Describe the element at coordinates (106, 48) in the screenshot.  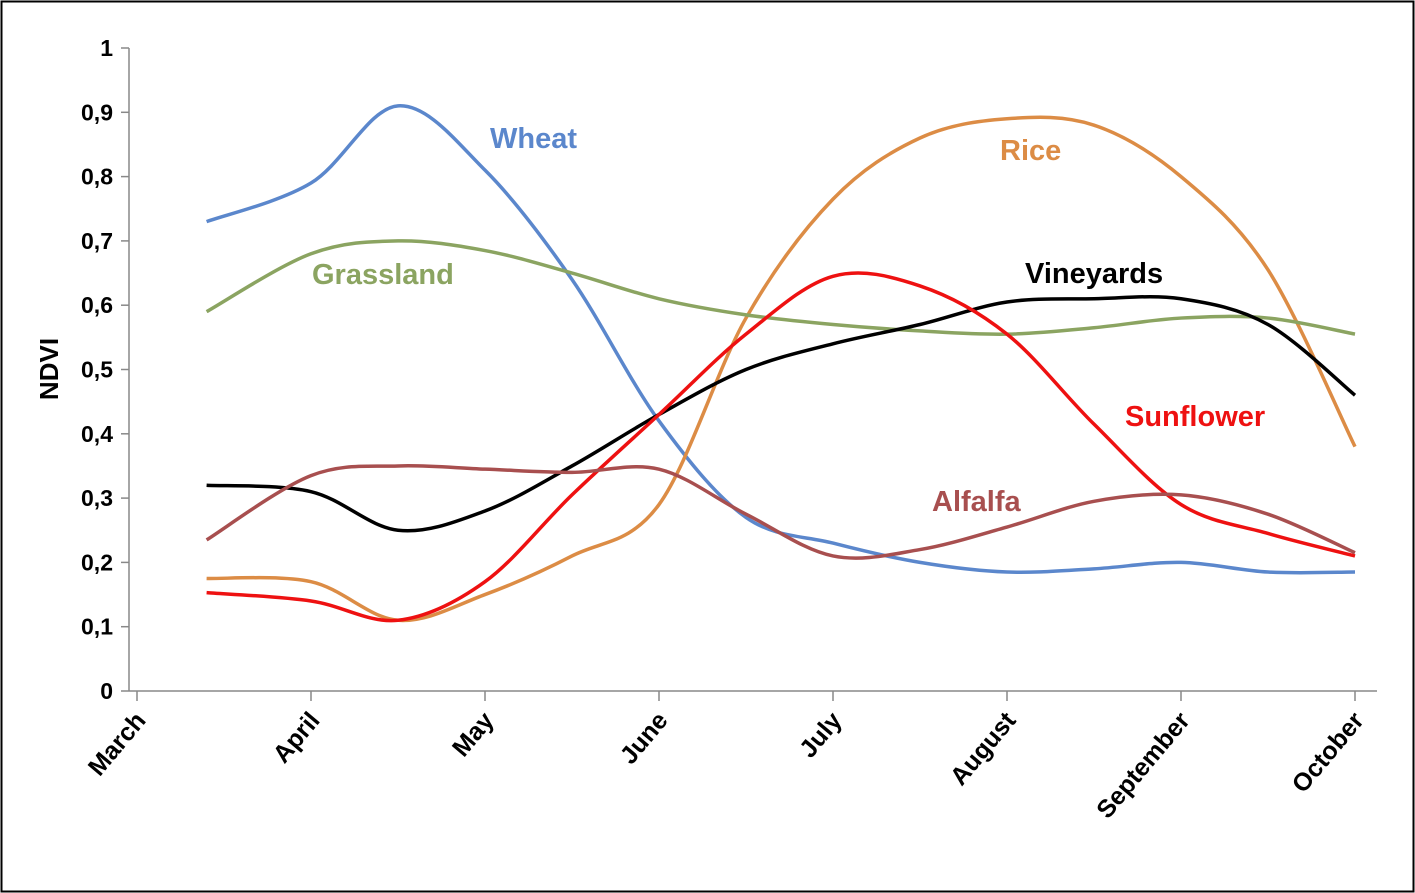
I see `y-tick-label: 1` at that location.